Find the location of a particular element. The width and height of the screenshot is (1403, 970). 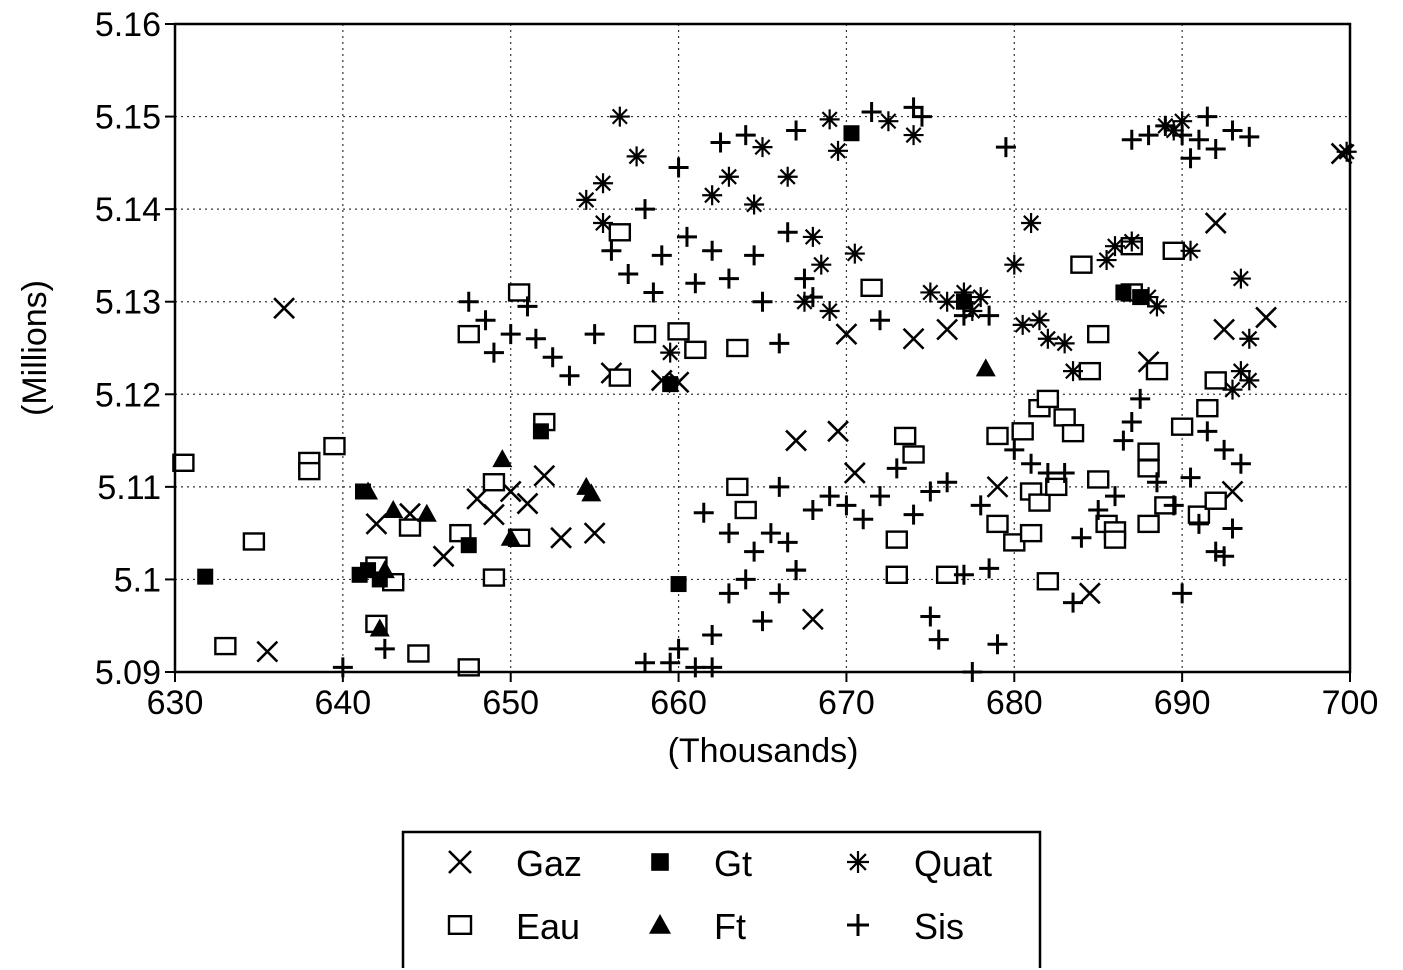

x-axis-title: (Thousands) is located at coordinates (763, 751).